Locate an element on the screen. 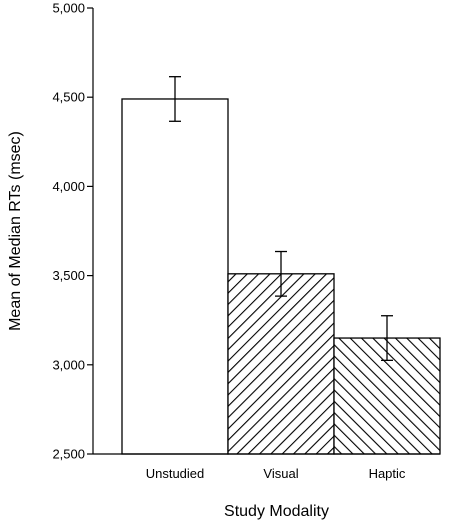  y-tick-label: 4,500 is located at coordinates (68, 97).